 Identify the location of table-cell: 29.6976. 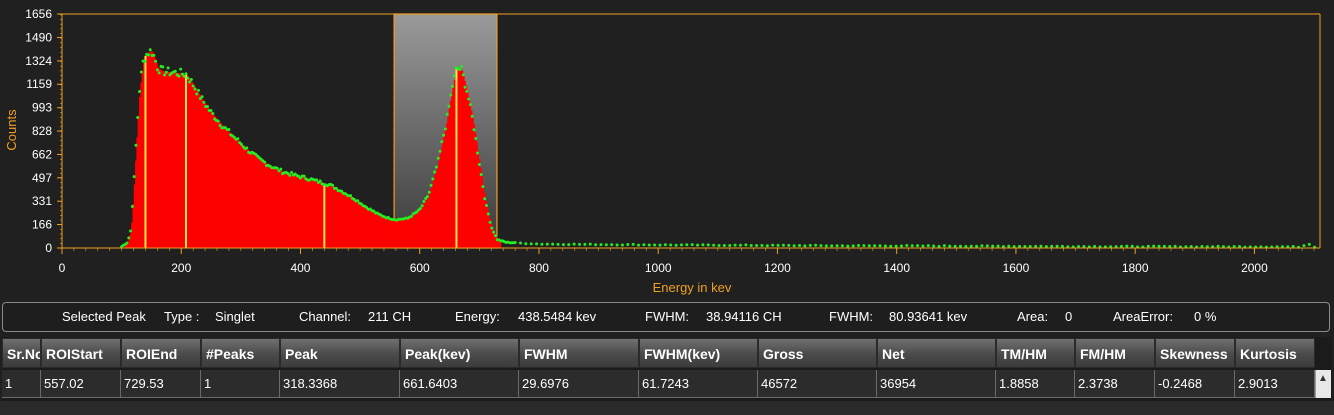
(579, 384).